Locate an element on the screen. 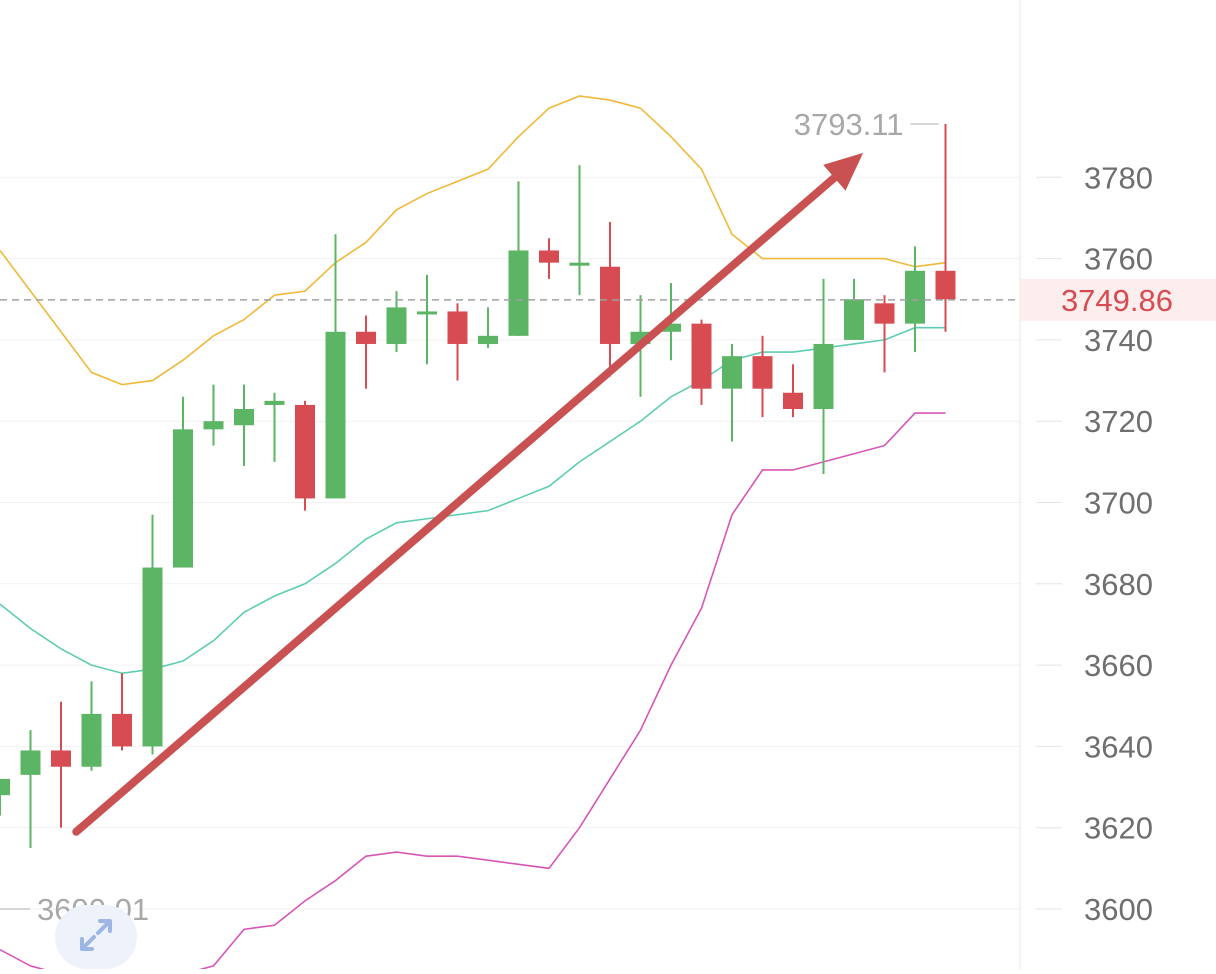  high-marker-label: 3793.11 is located at coordinates (849, 124).